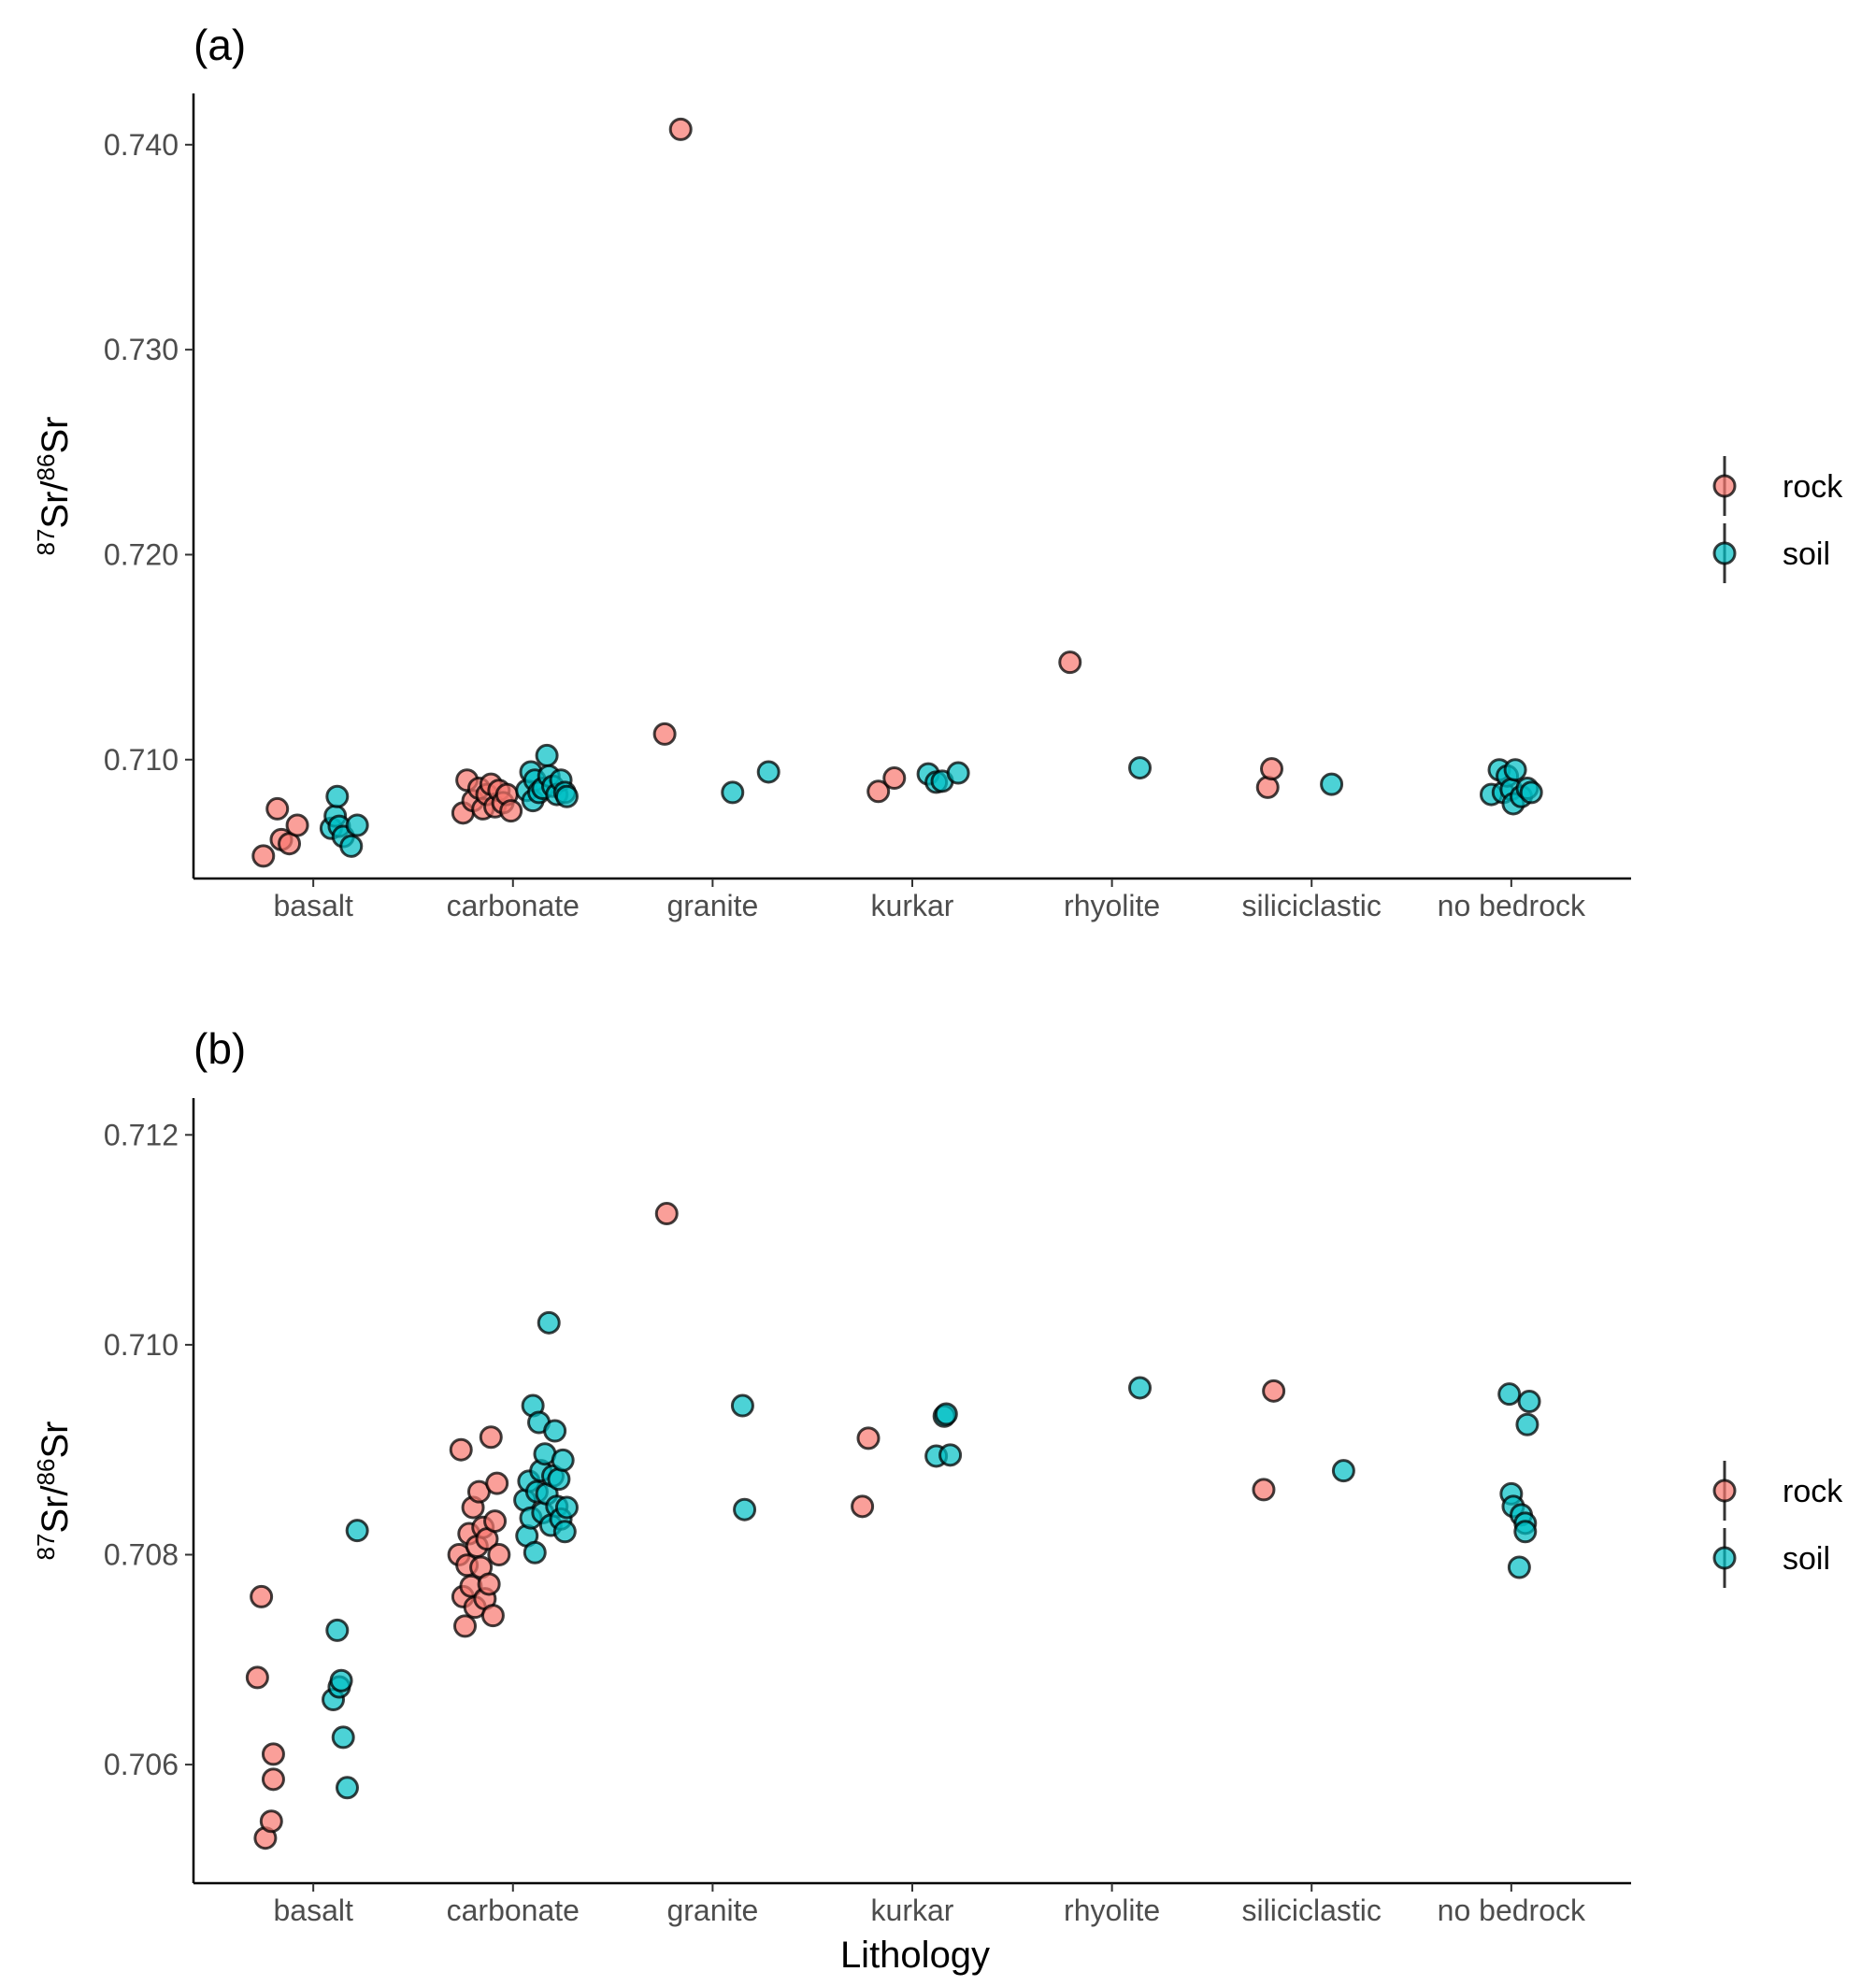 Image resolution: width=1876 pixels, height=1986 pixels. Describe the element at coordinates (712, 905) in the screenshot. I see `x-tick-label: granite` at that location.